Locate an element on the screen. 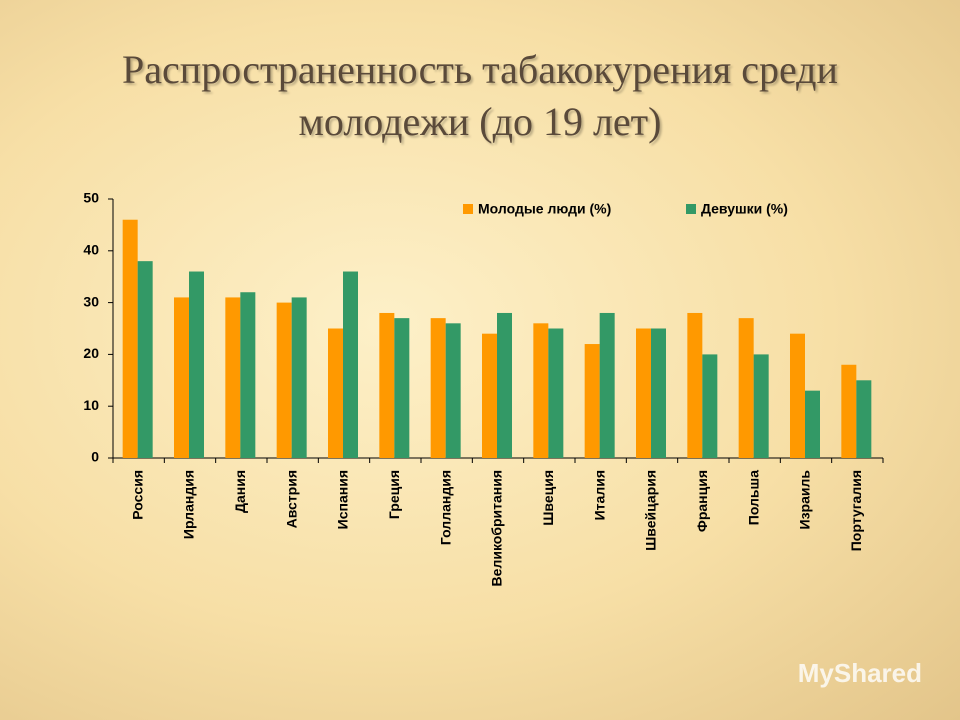  y-tick-label: 20 is located at coordinates (91, 353).